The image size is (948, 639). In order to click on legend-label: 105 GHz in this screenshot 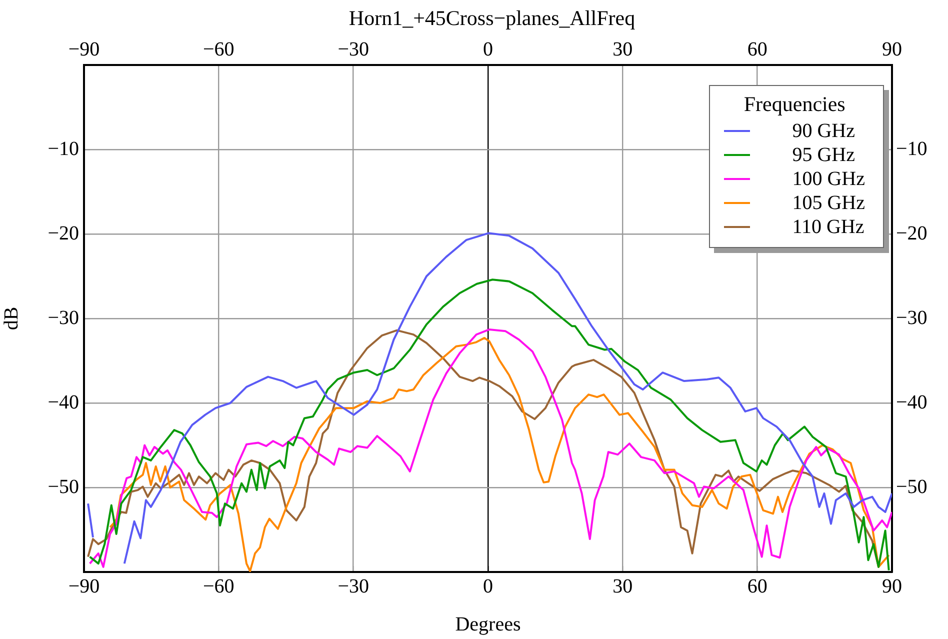, I will do `click(828, 203)`.